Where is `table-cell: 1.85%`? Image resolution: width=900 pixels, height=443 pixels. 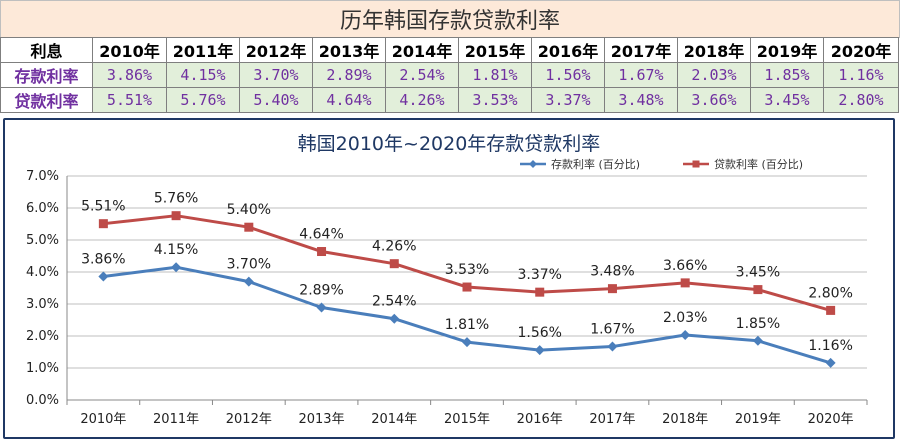
table-cell: 1.85% is located at coordinates (787, 75).